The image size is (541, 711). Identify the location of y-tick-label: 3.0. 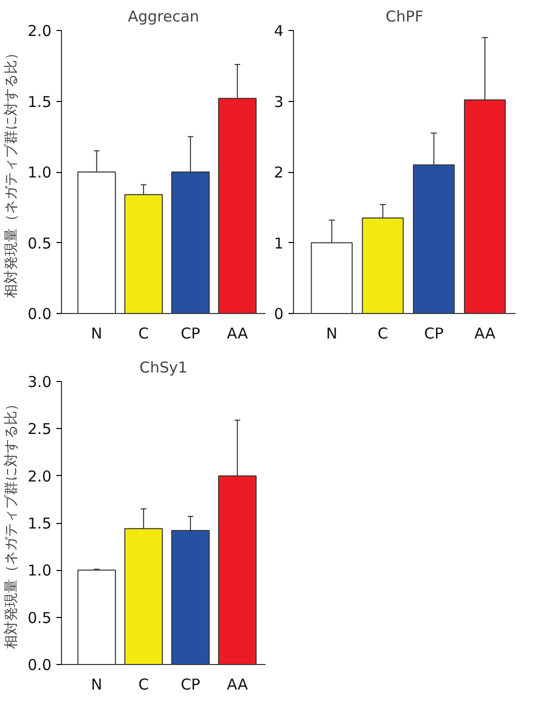
(40, 382).